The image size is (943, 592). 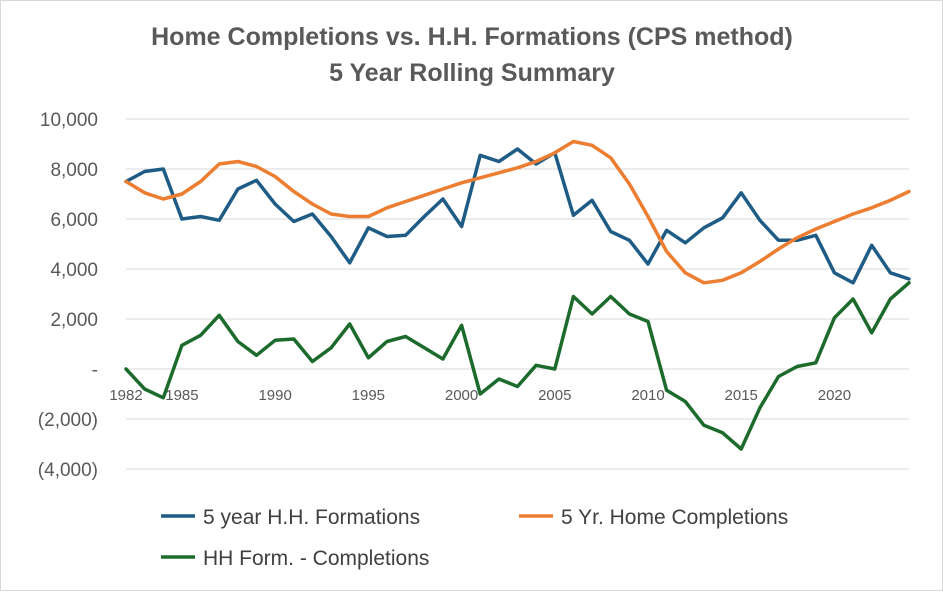 I want to click on y-tick-label: (2,000), so click(x=68, y=420).